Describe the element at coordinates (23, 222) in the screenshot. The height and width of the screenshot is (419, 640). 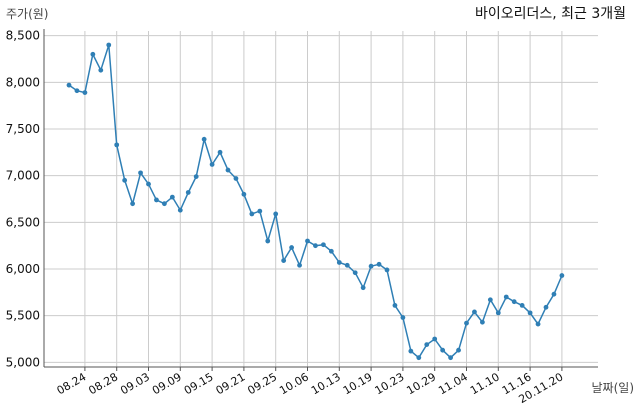
I see `y-tick-label: 6,500` at that location.